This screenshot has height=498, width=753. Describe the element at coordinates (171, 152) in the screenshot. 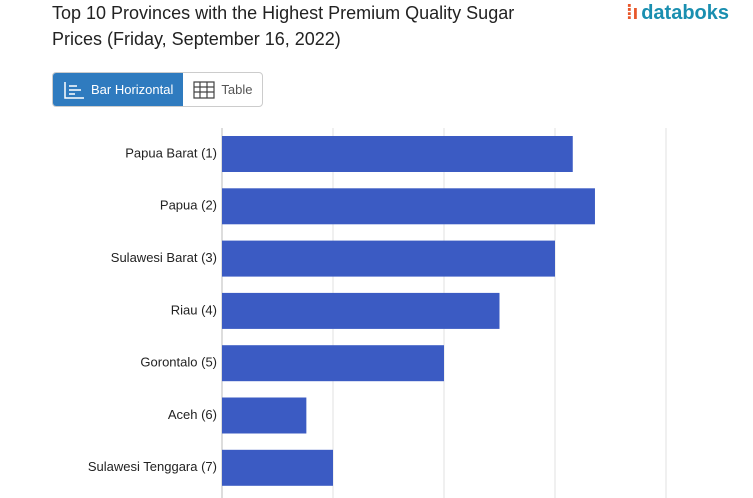

I see `y-tick-label: Papua Barat (1)` at that location.